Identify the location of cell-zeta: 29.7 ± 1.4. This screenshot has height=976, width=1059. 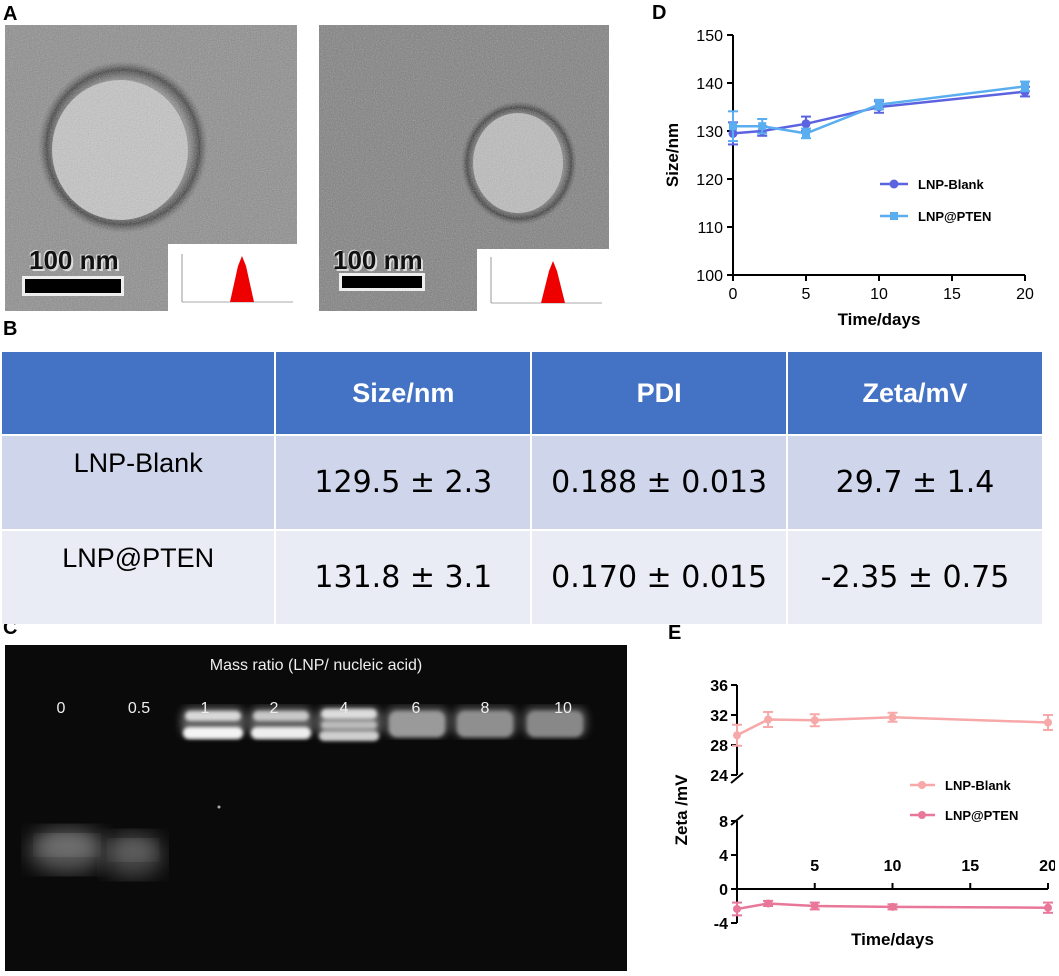
(914, 482).